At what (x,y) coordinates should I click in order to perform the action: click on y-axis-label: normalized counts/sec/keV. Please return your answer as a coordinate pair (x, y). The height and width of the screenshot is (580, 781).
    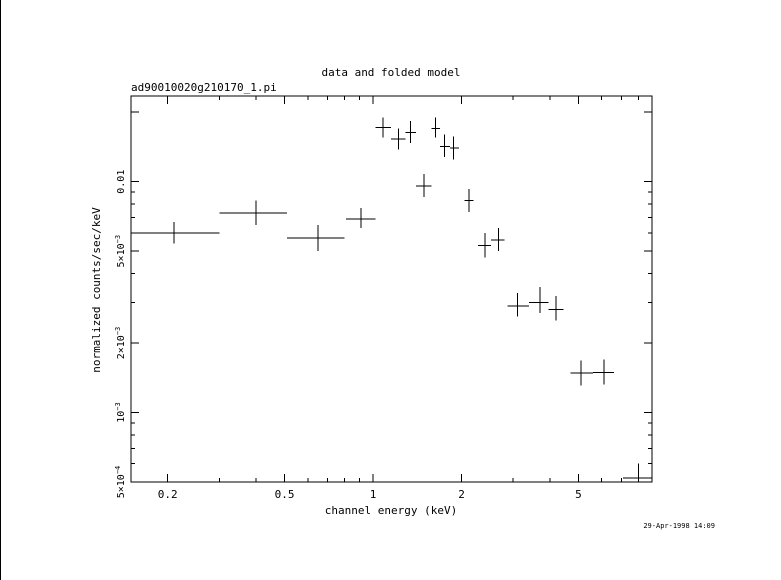
    Looking at the image, I should click on (96, 290).